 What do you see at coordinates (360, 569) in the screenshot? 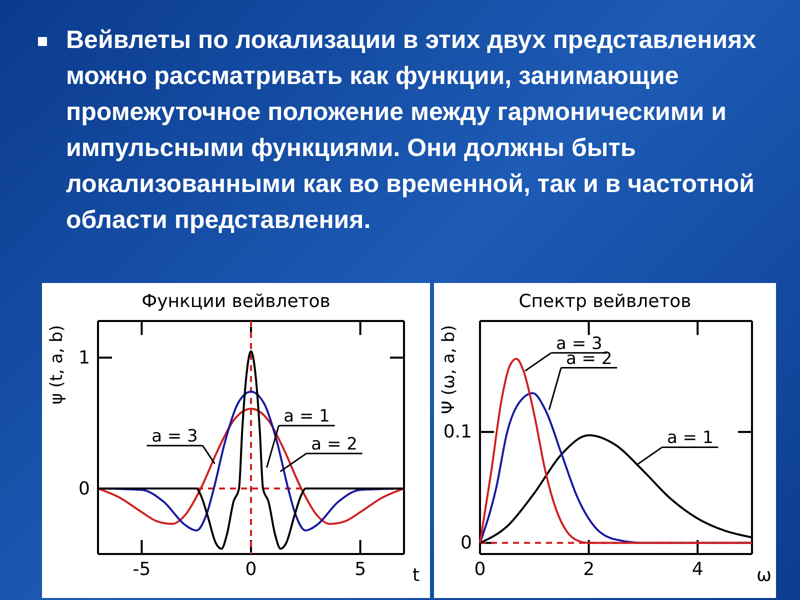
I see `x-tick-label: 5` at bounding box center [360, 569].